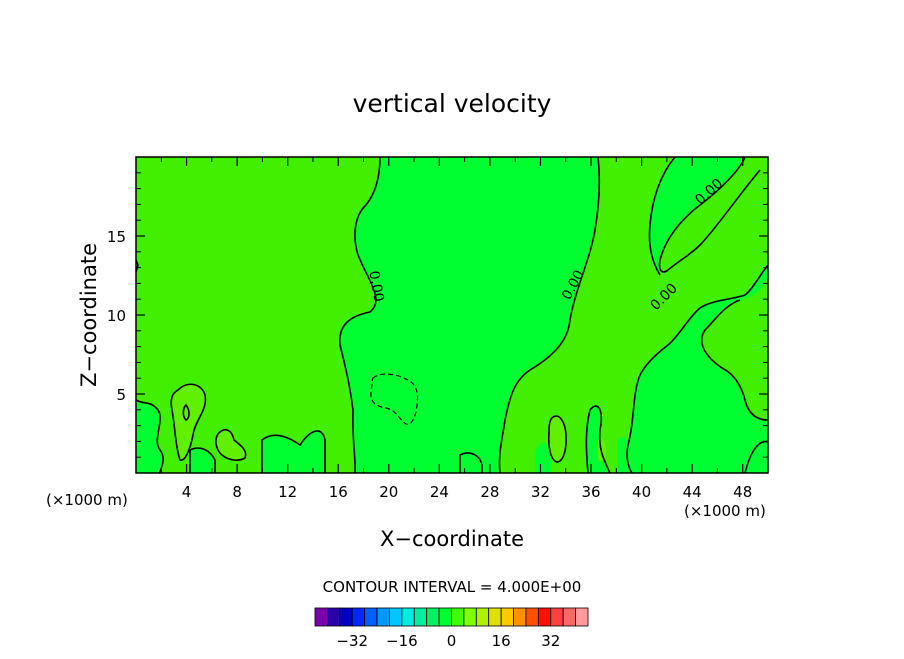  I want to click on y-tick-label: 5, so click(121, 395).